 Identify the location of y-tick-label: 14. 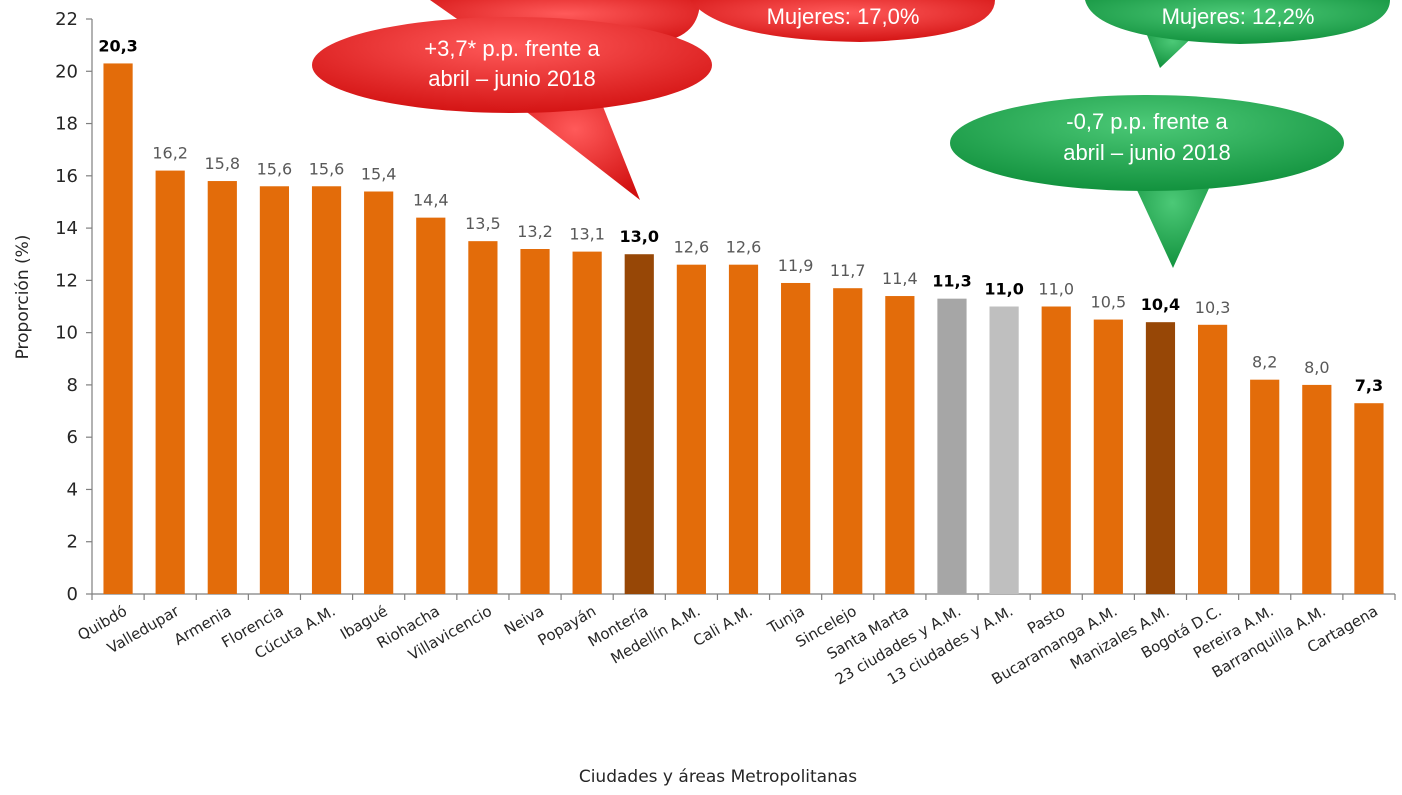
(66, 228).